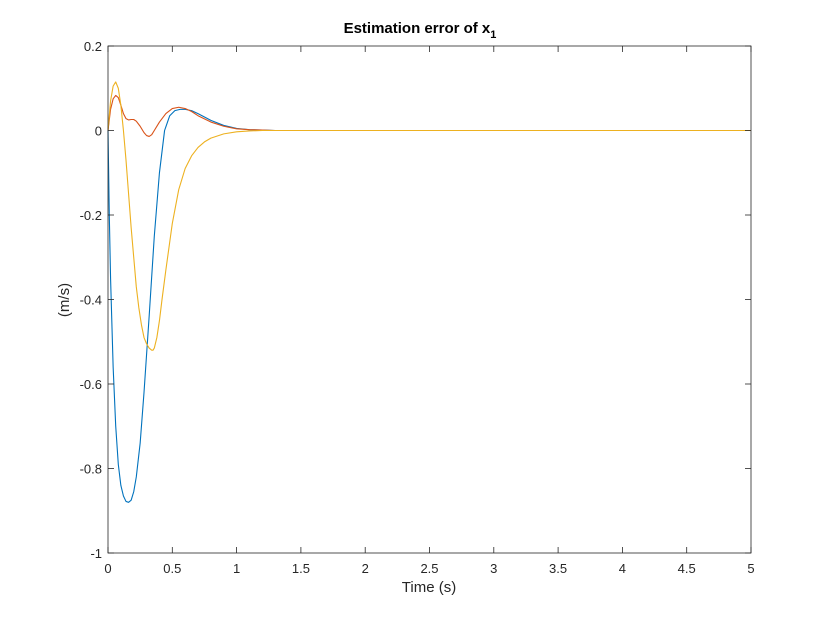 This screenshot has width=830, height=624. Describe the element at coordinates (429, 568) in the screenshot. I see `x-tick-label: 2.5` at that location.